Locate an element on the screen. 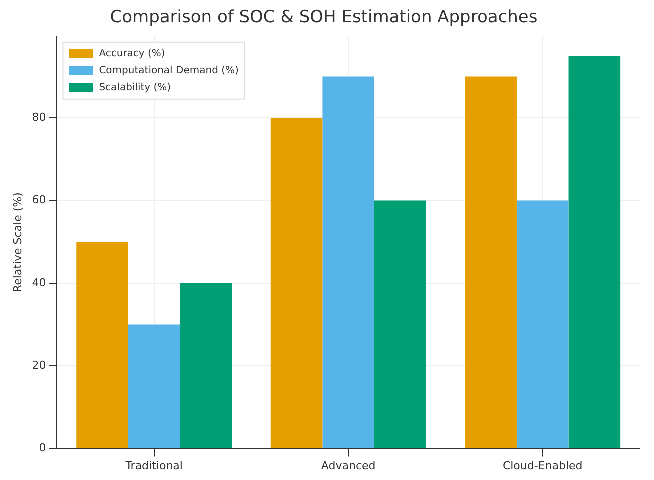 This screenshot has height=480, width=654. y-tick-label: 20 is located at coordinates (39, 365).